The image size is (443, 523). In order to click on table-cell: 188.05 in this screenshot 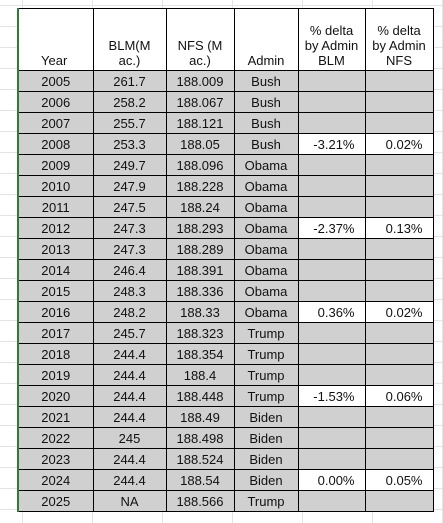, I will do `click(200, 144)`.